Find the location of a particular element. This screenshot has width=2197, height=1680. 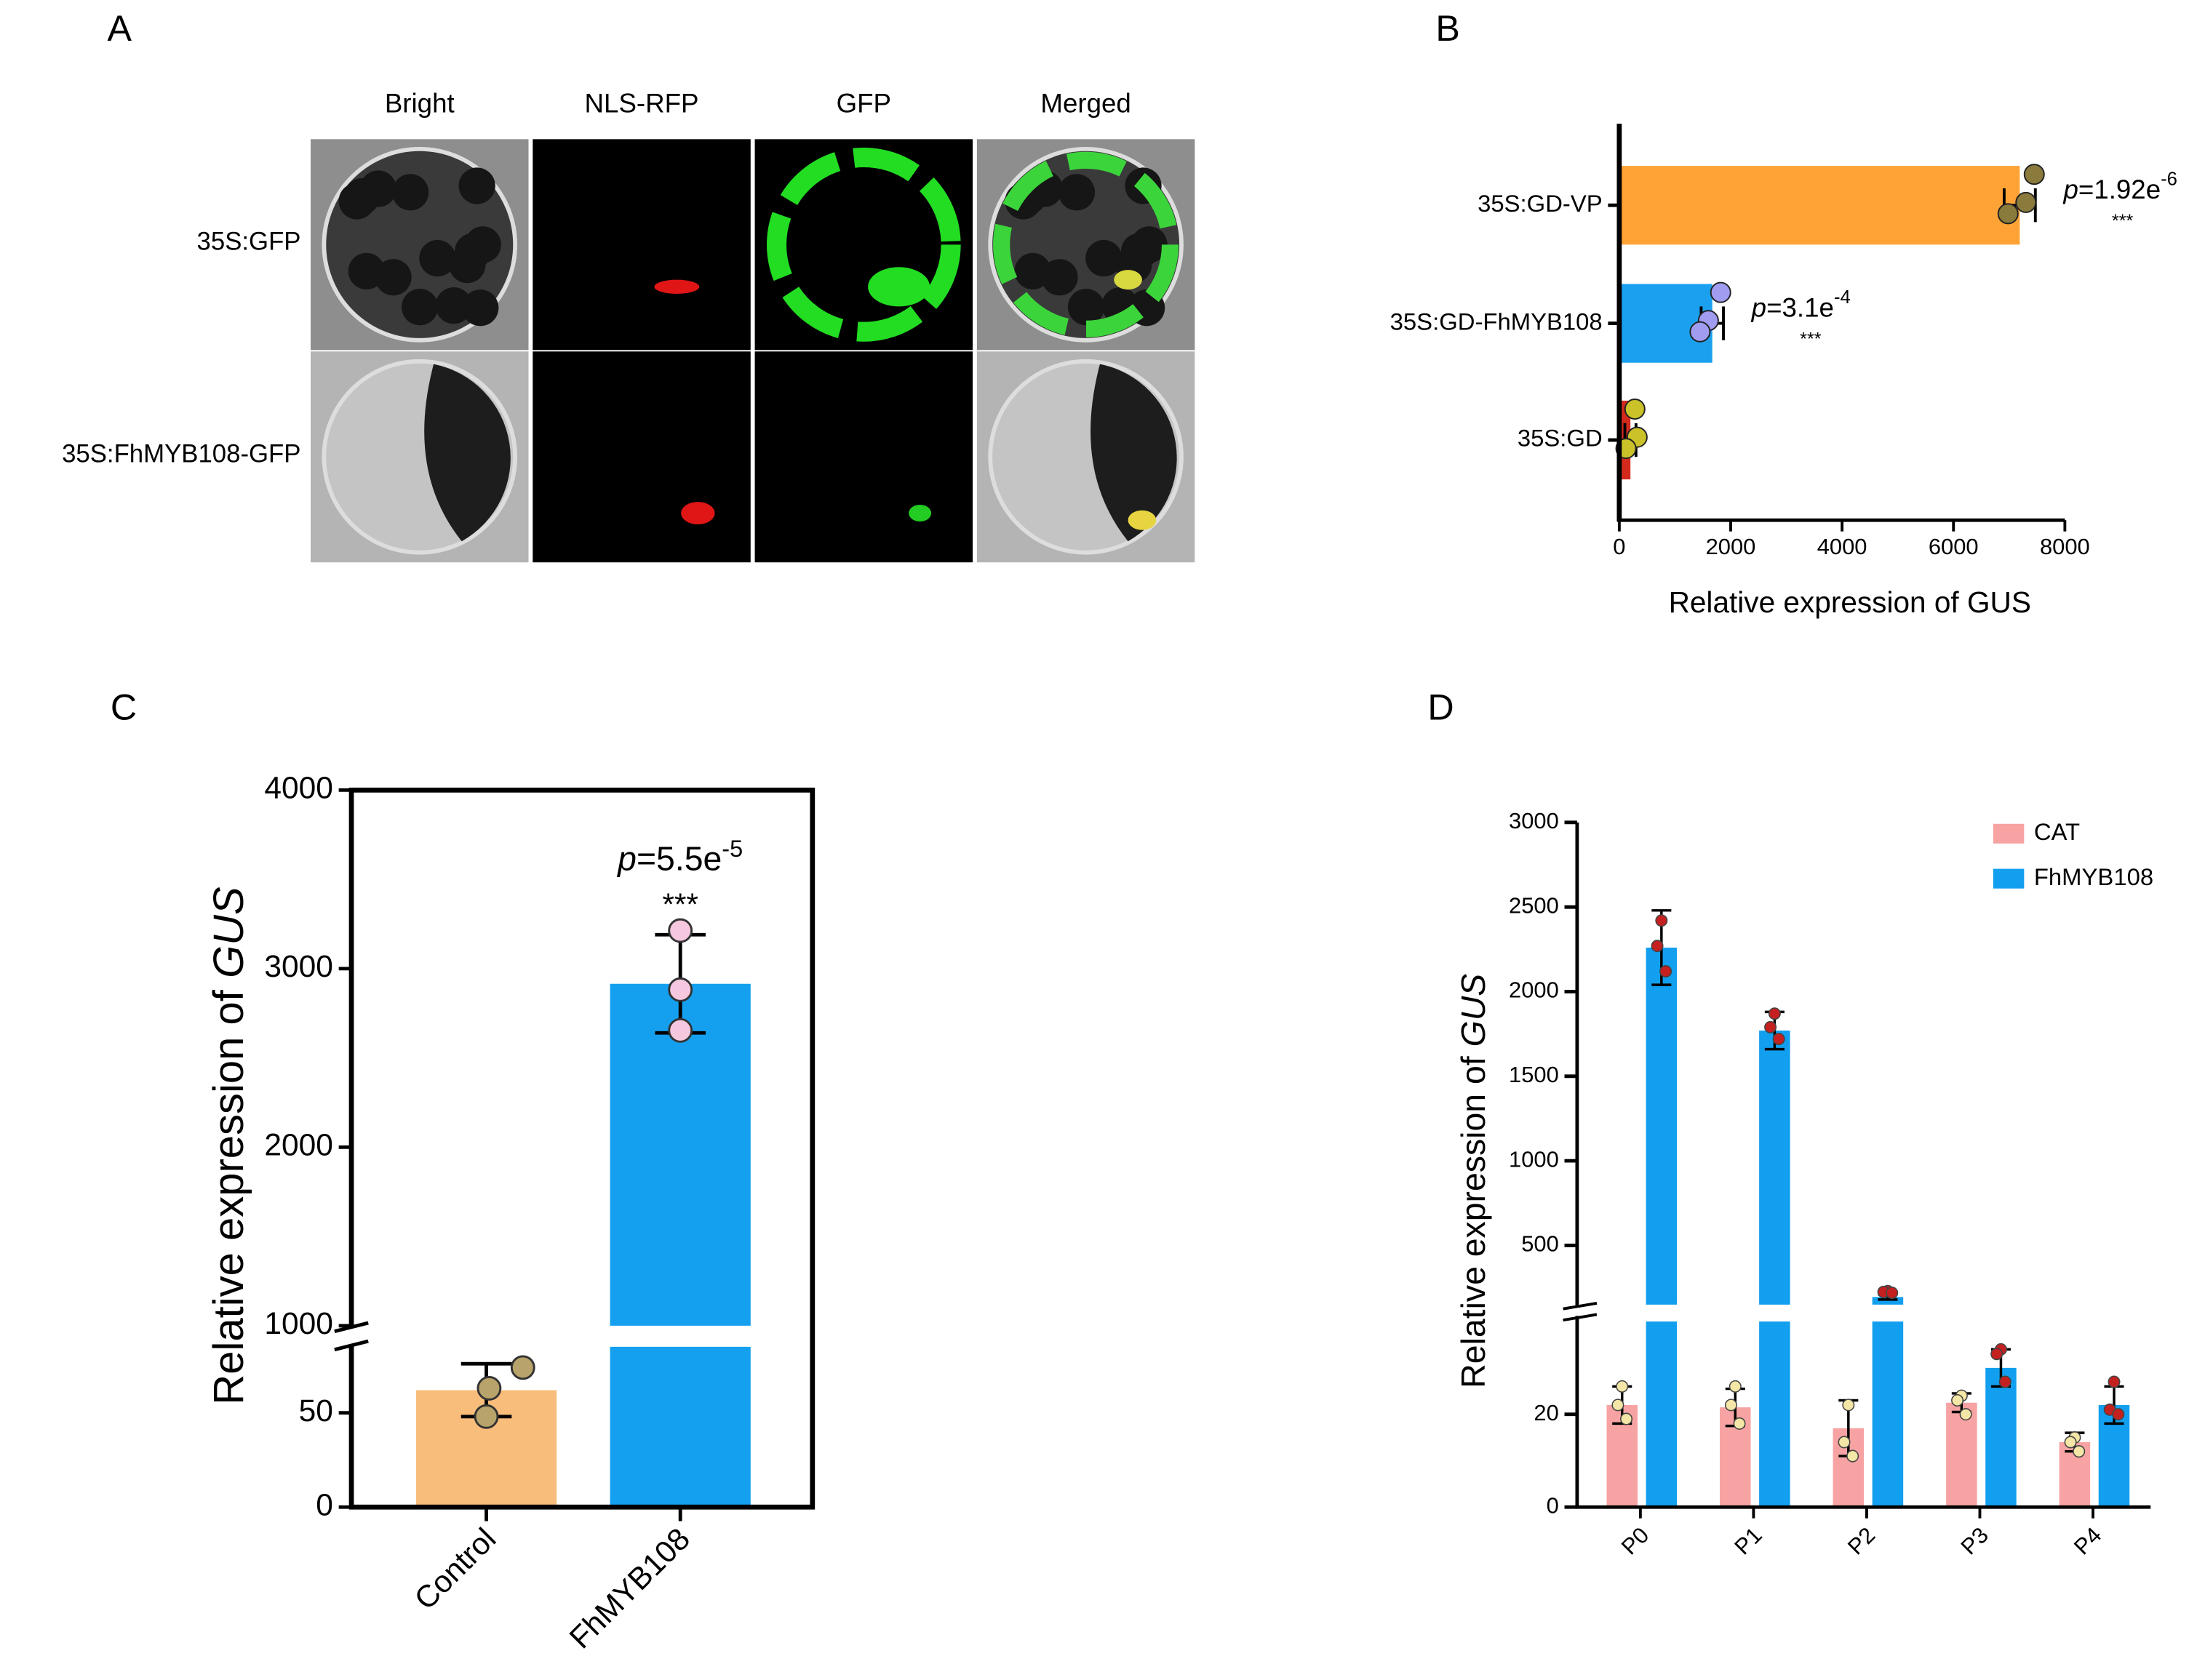

annotation-text: =3.1e is located at coordinates (1800, 307).